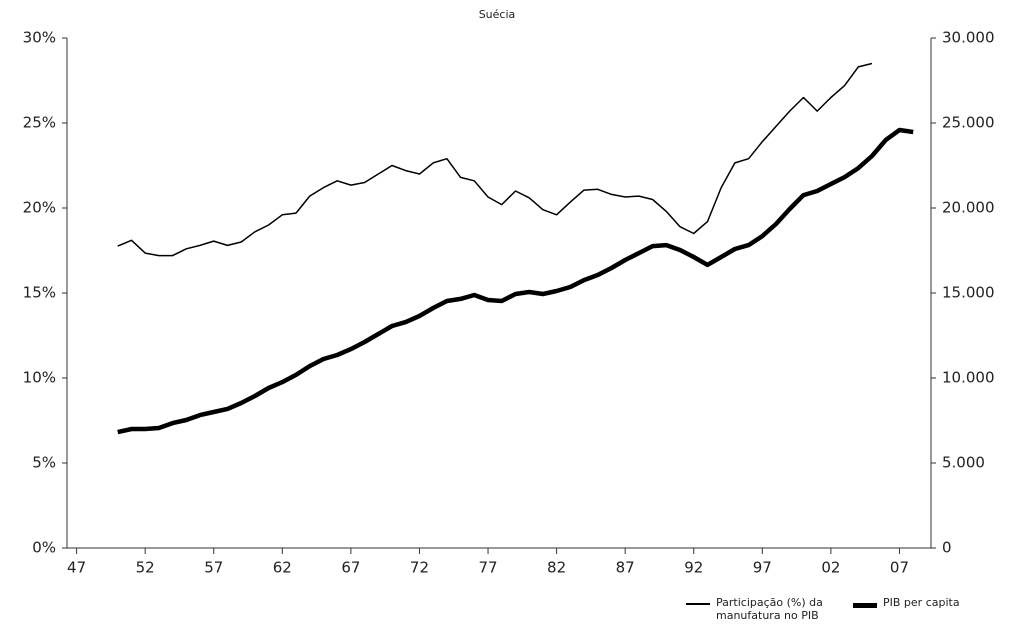 Image resolution: width=1016 pixels, height=629 pixels. I want to click on x-tick-label: 77, so click(487, 568).